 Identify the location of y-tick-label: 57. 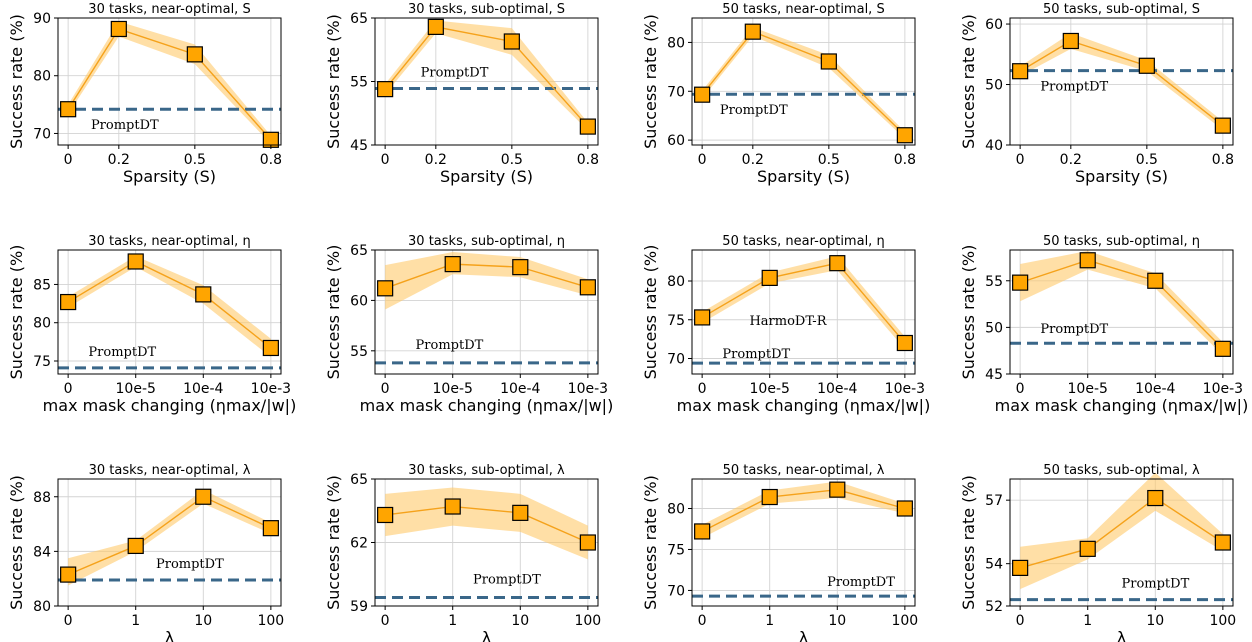
(994, 501).